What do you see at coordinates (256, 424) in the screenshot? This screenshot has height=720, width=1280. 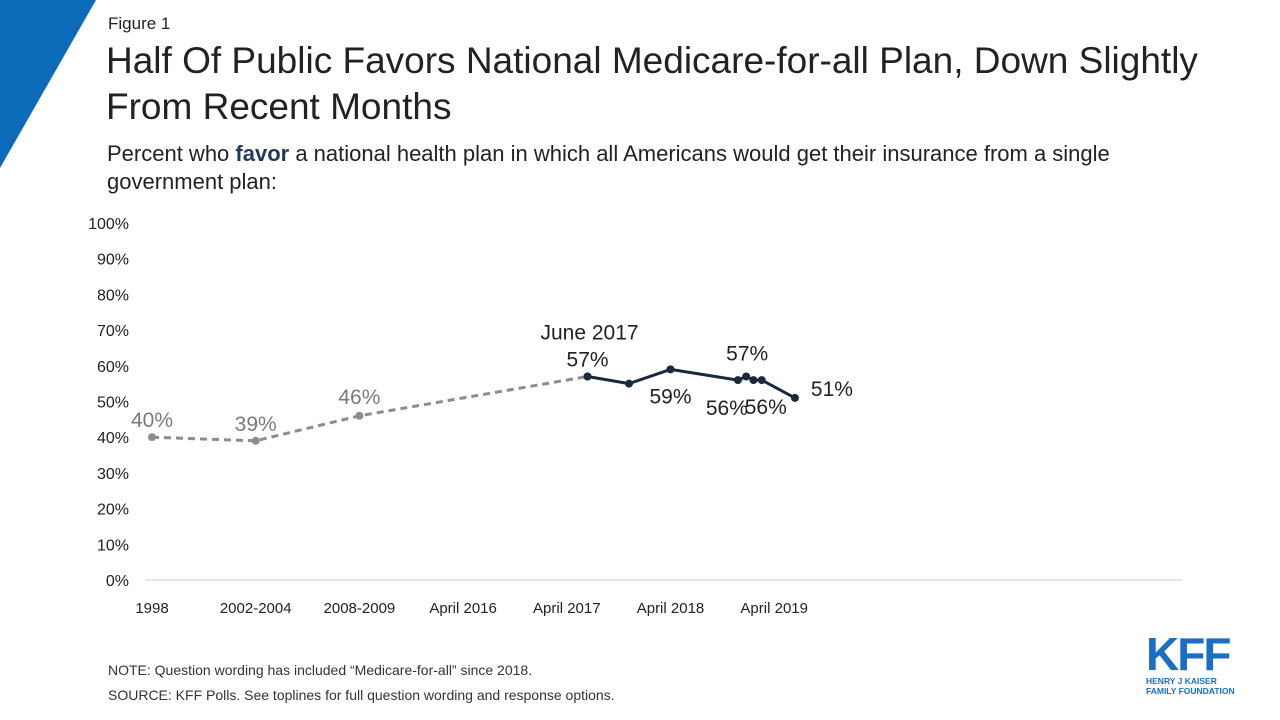 I see `data-label: 39%` at bounding box center [256, 424].